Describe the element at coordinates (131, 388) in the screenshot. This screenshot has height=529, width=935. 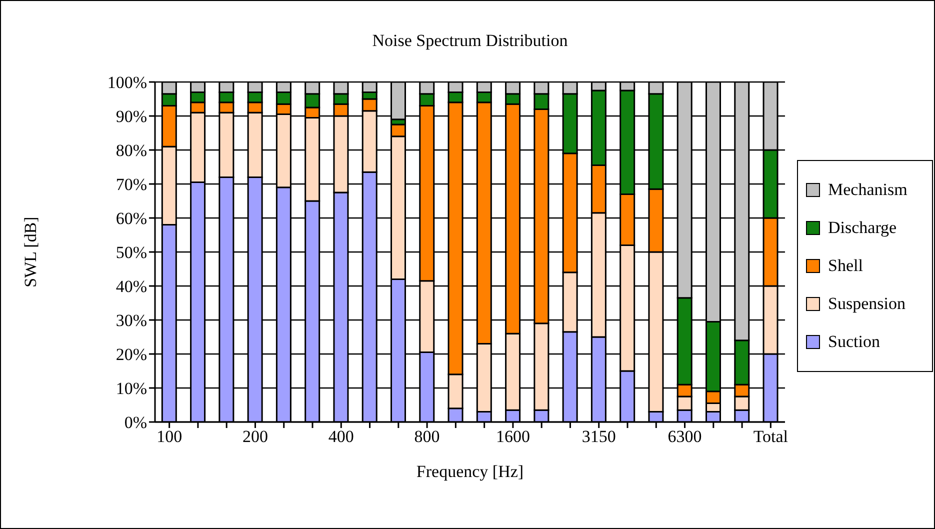
I see `y-tick-label: 10%` at that location.